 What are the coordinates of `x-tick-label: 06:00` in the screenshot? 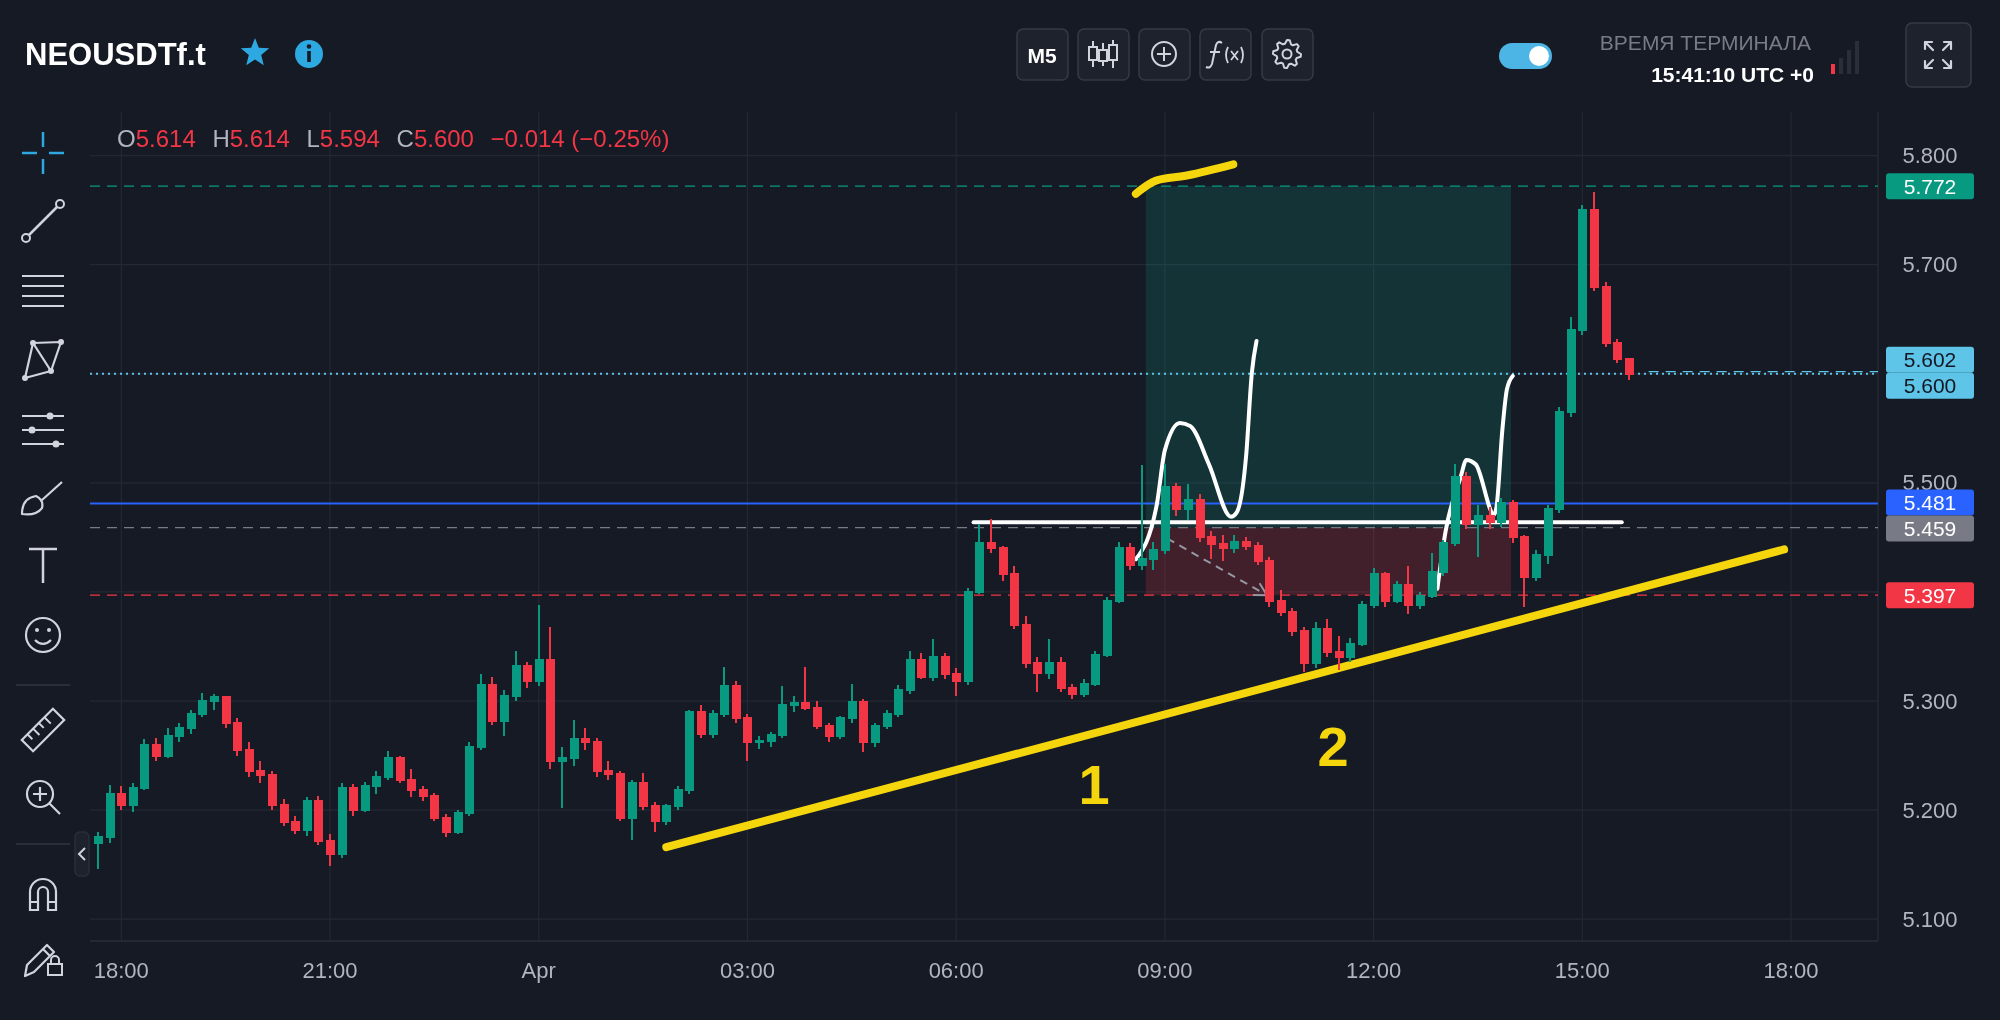 It's located at (956, 970).